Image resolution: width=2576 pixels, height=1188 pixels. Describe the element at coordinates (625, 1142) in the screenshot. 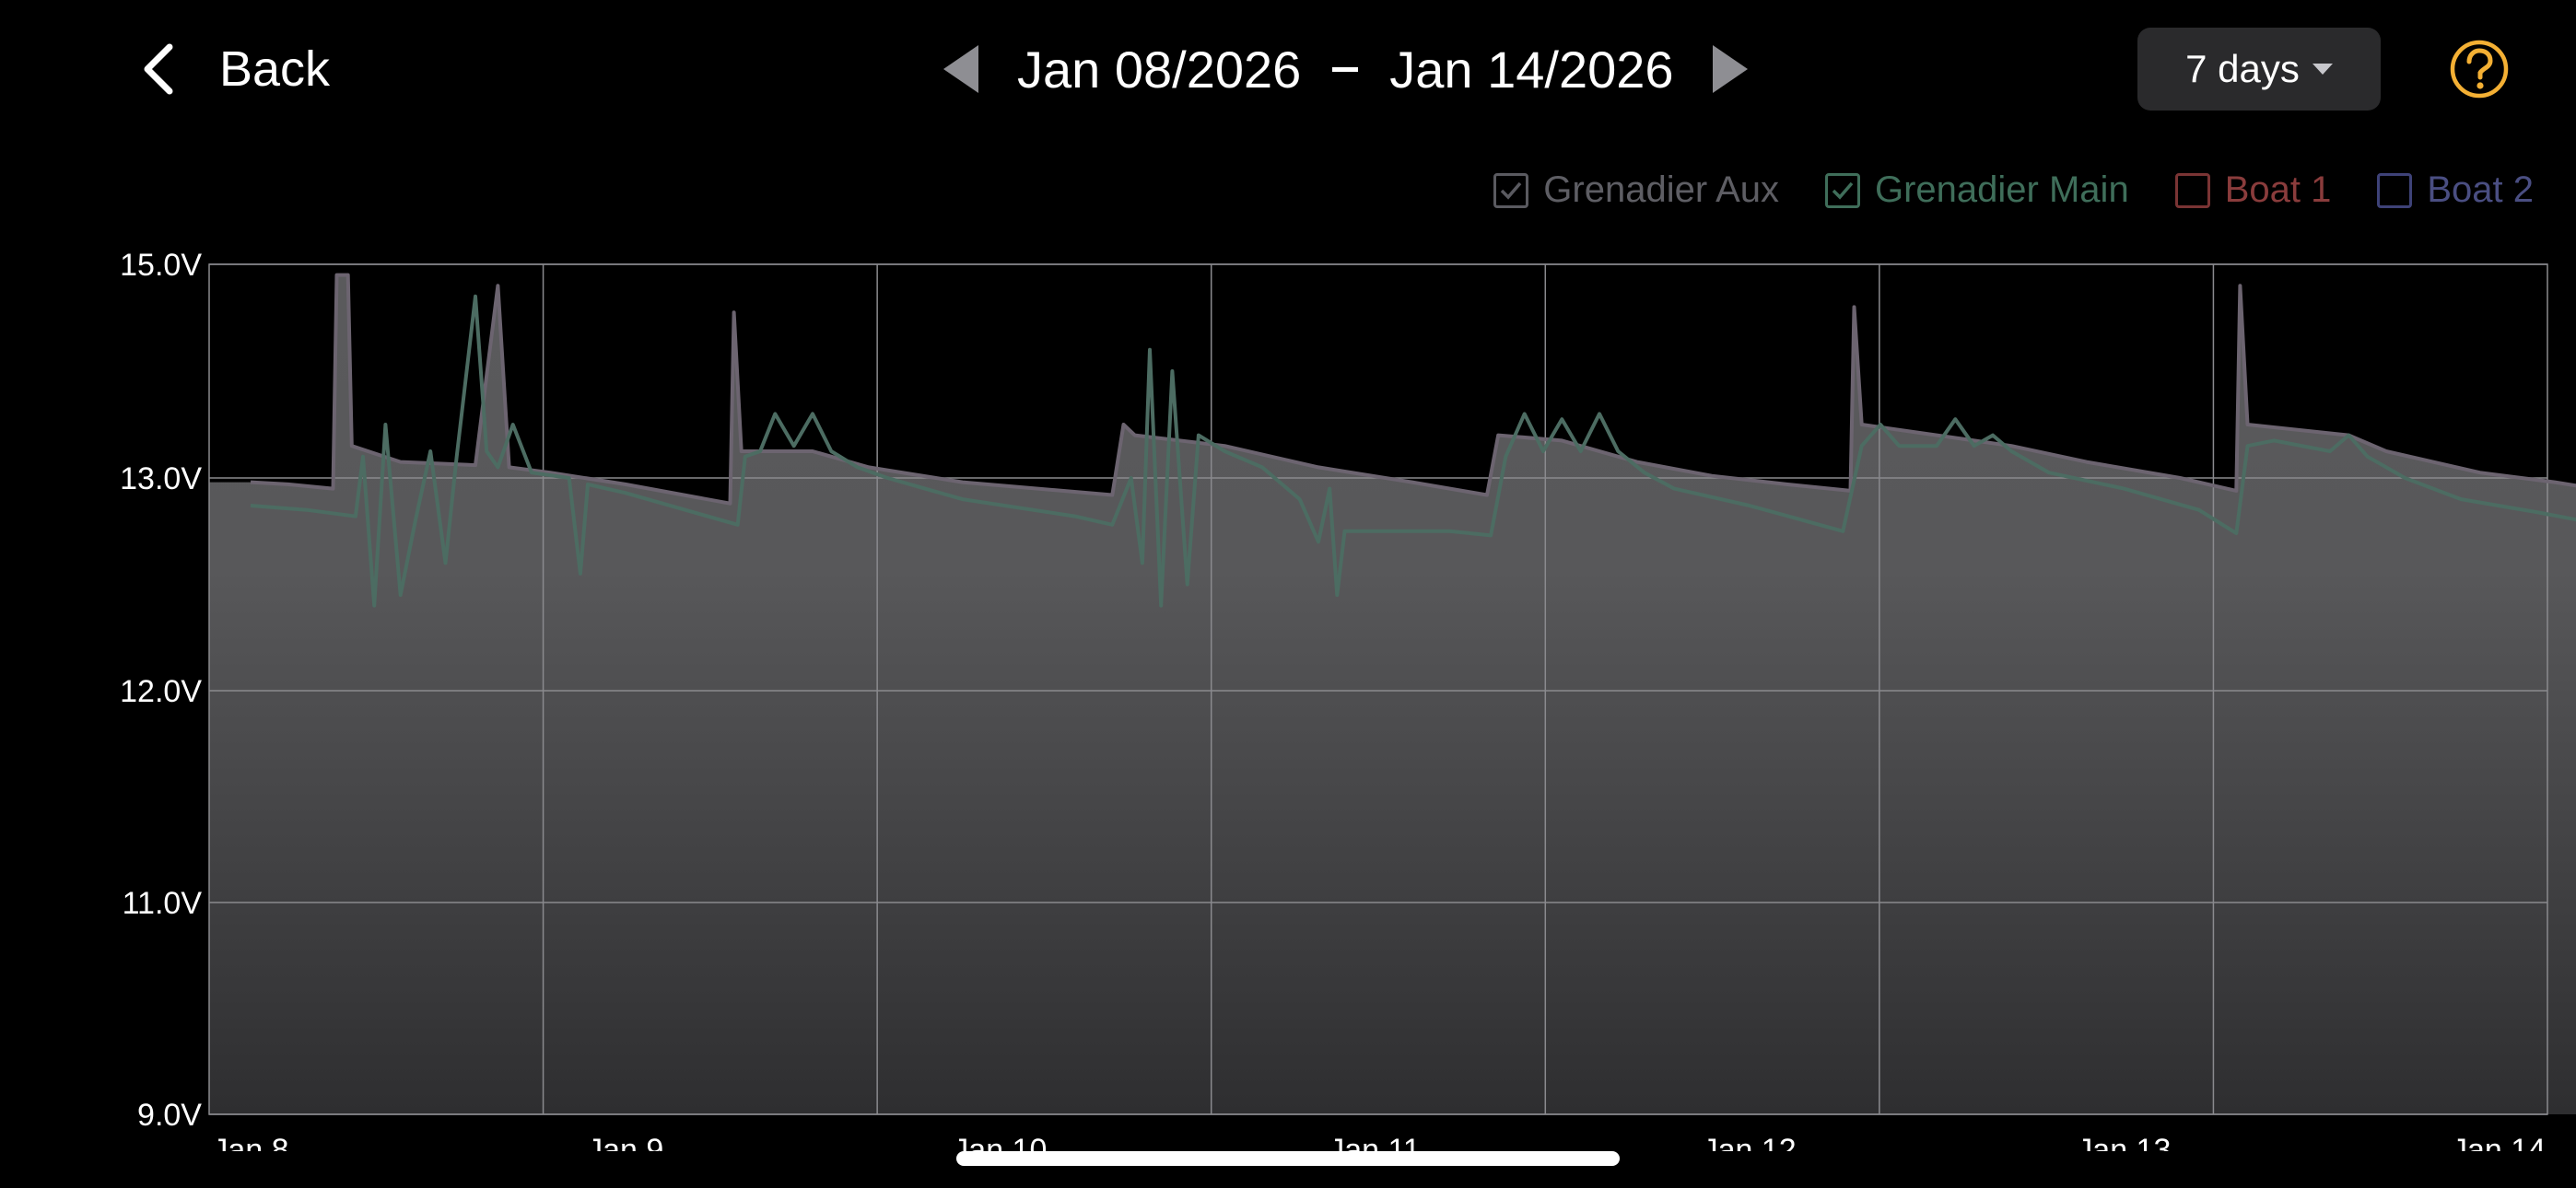

I see `x-tick-label: Jan 9` at that location.